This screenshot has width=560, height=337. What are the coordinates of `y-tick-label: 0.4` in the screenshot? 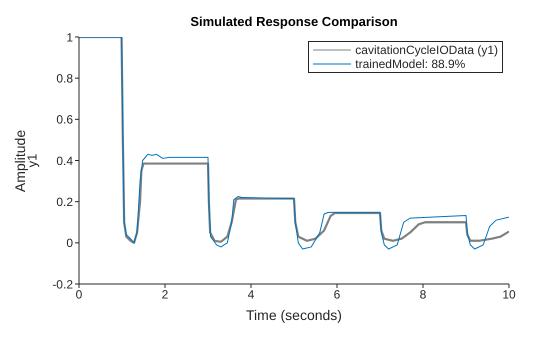 It's located at (65, 161).